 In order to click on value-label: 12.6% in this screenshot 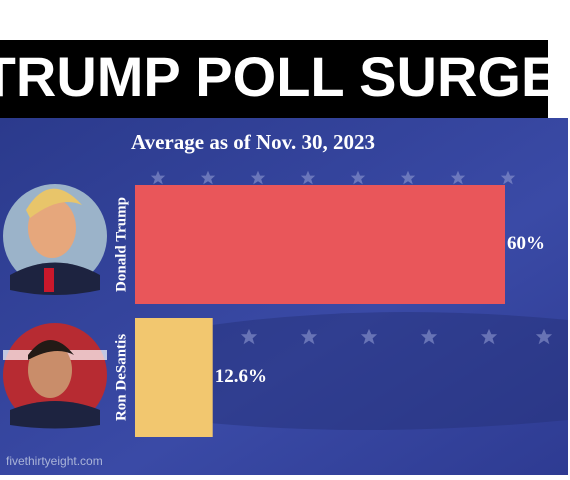, I will do `click(241, 376)`.